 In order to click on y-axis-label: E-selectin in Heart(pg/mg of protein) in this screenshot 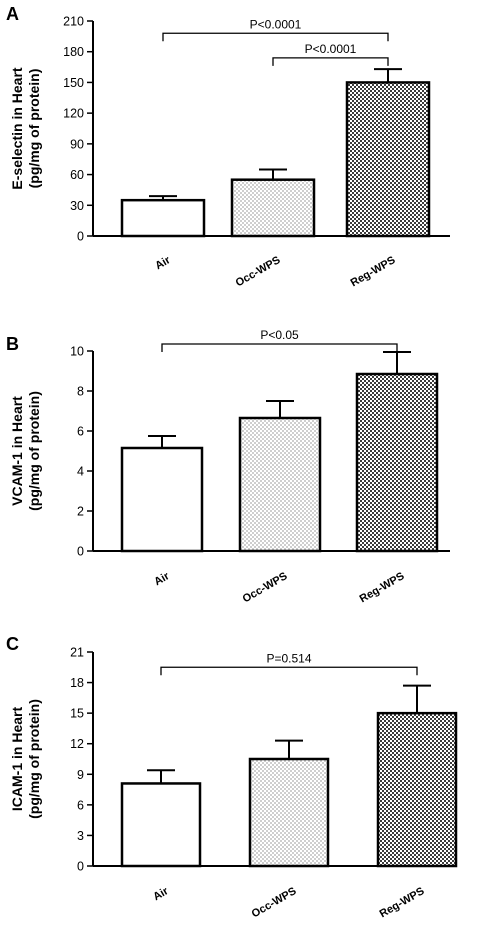, I will do `click(25, 128)`.